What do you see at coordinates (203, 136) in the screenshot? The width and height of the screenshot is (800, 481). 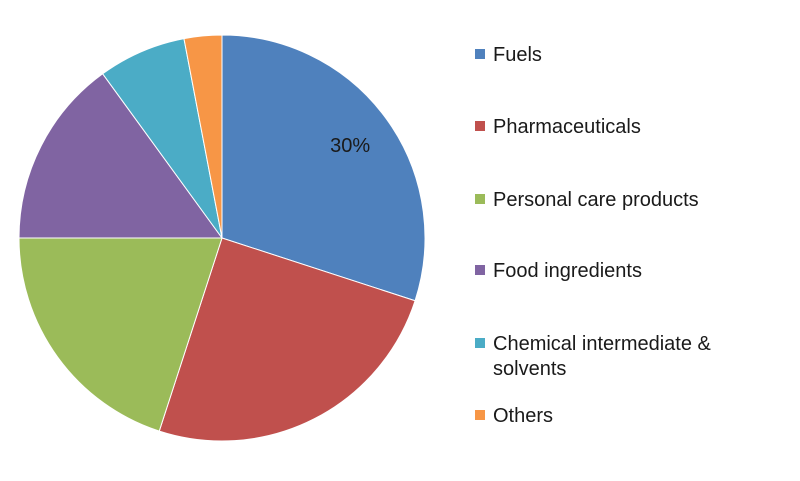 I see `pie-slice-others` at bounding box center [203, 136].